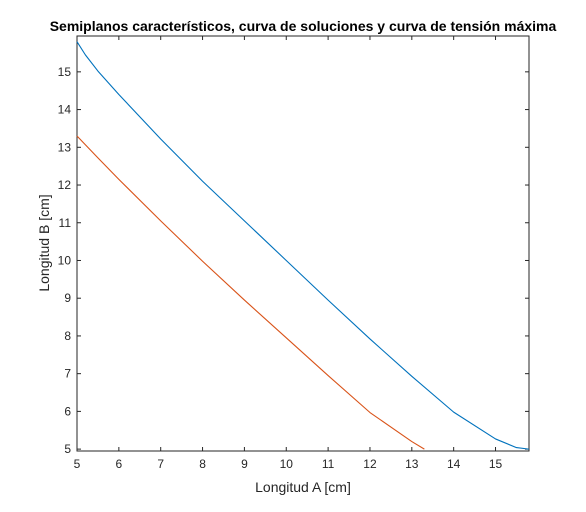 This screenshot has height=512, width=586. Describe the element at coordinates (328, 464) in the screenshot. I see `x-tick-label: 11` at that location.